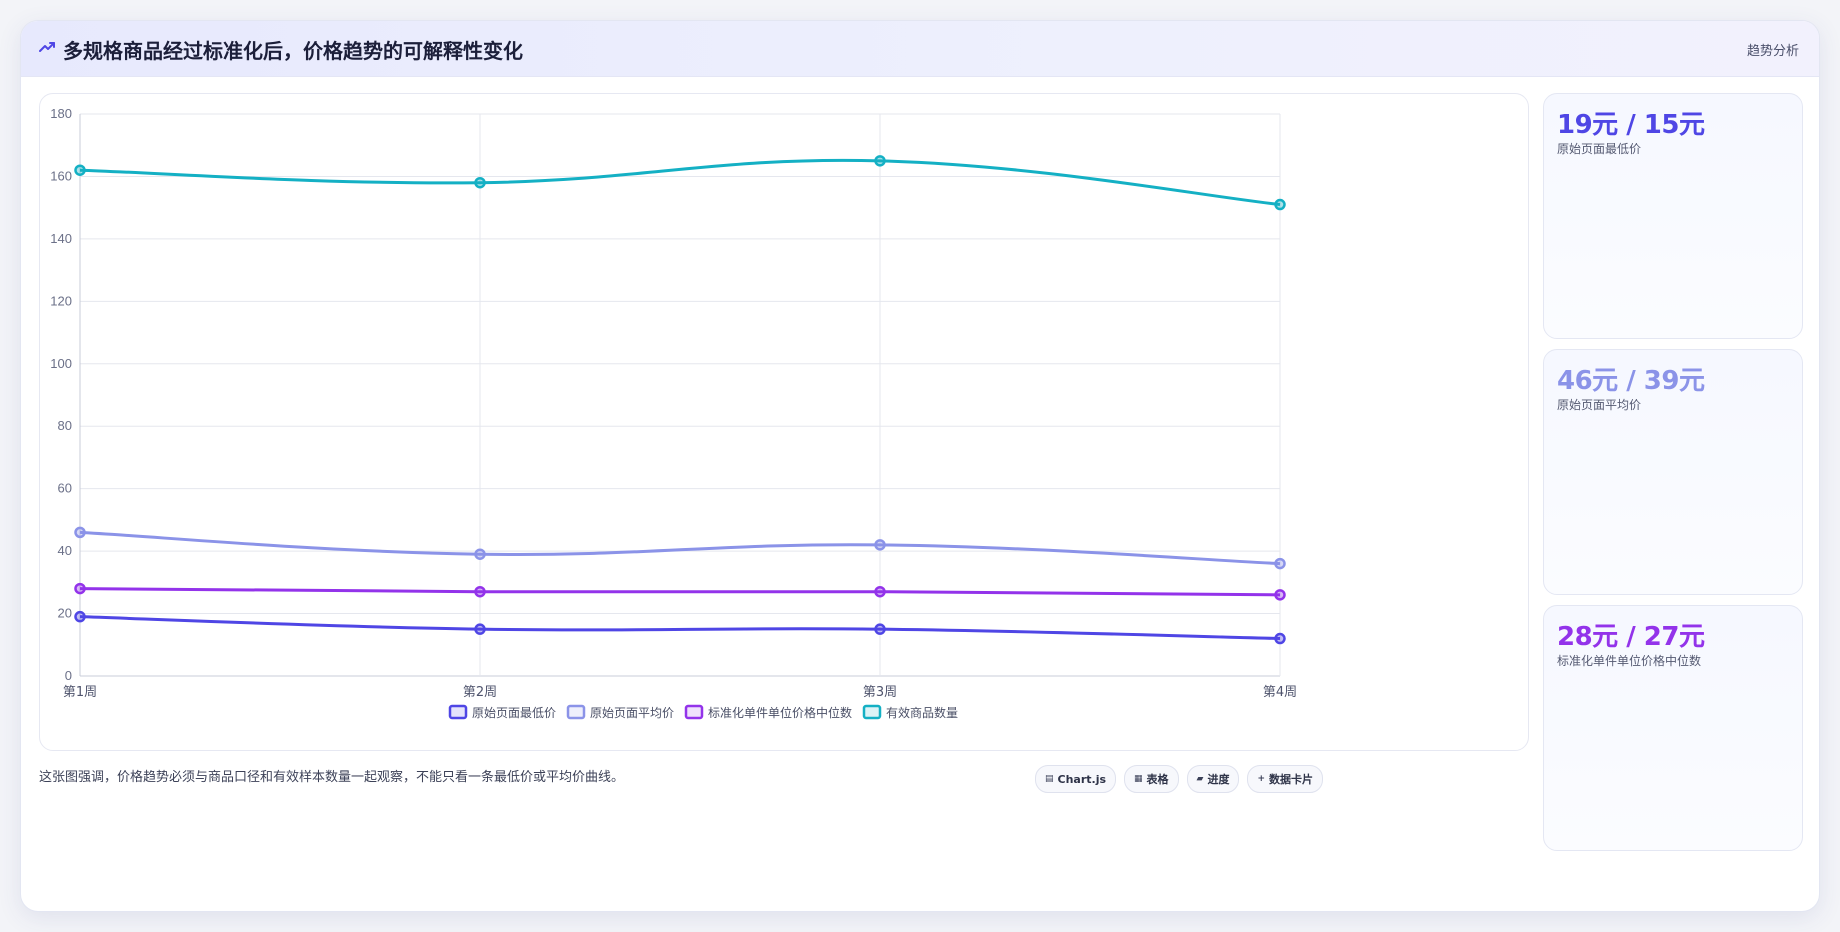 The image size is (1840, 932). Describe the element at coordinates (780, 712) in the screenshot. I see `legend-label: 标准化单件单位价格中位数` at that location.